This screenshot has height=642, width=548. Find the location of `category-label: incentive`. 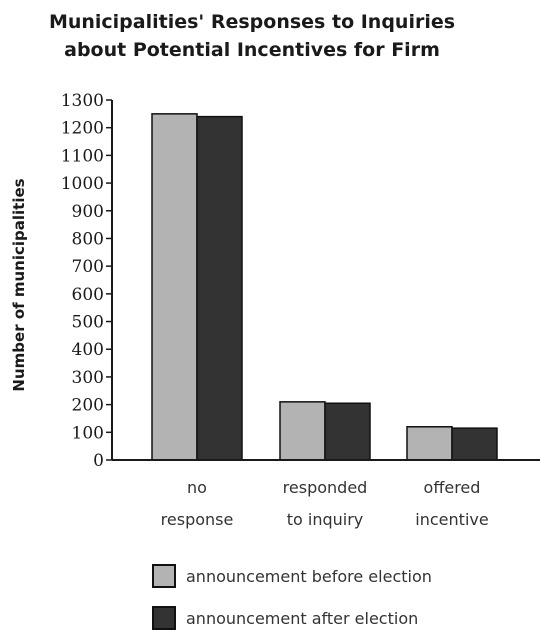

category-label: incentive is located at coordinates (451, 519).